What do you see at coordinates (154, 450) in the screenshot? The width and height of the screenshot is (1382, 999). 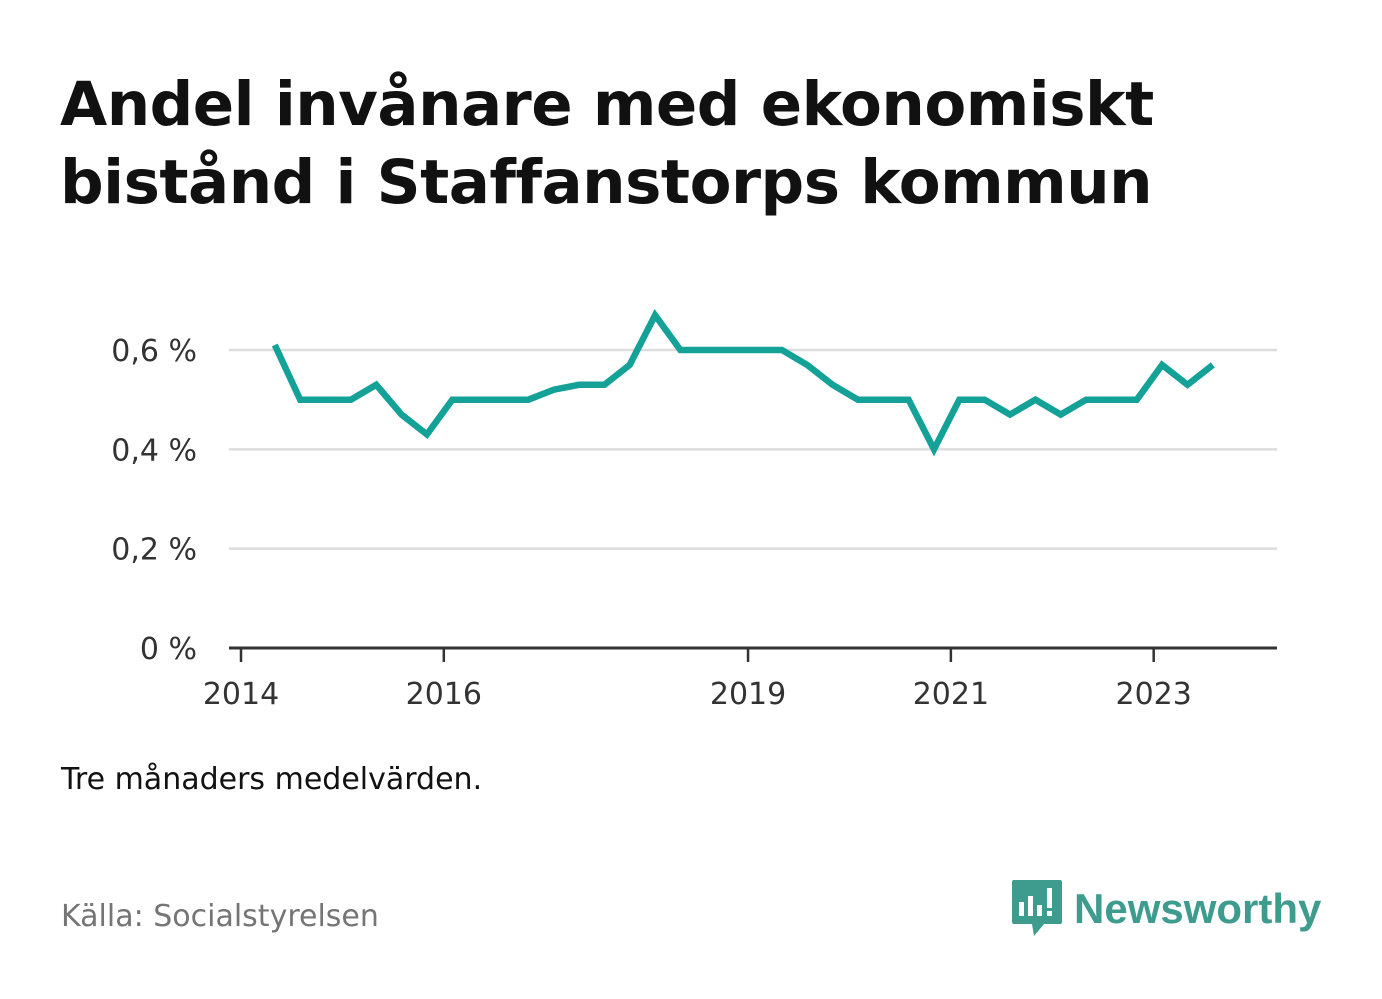 I see `y-tick-label: 0,4 %` at bounding box center [154, 450].